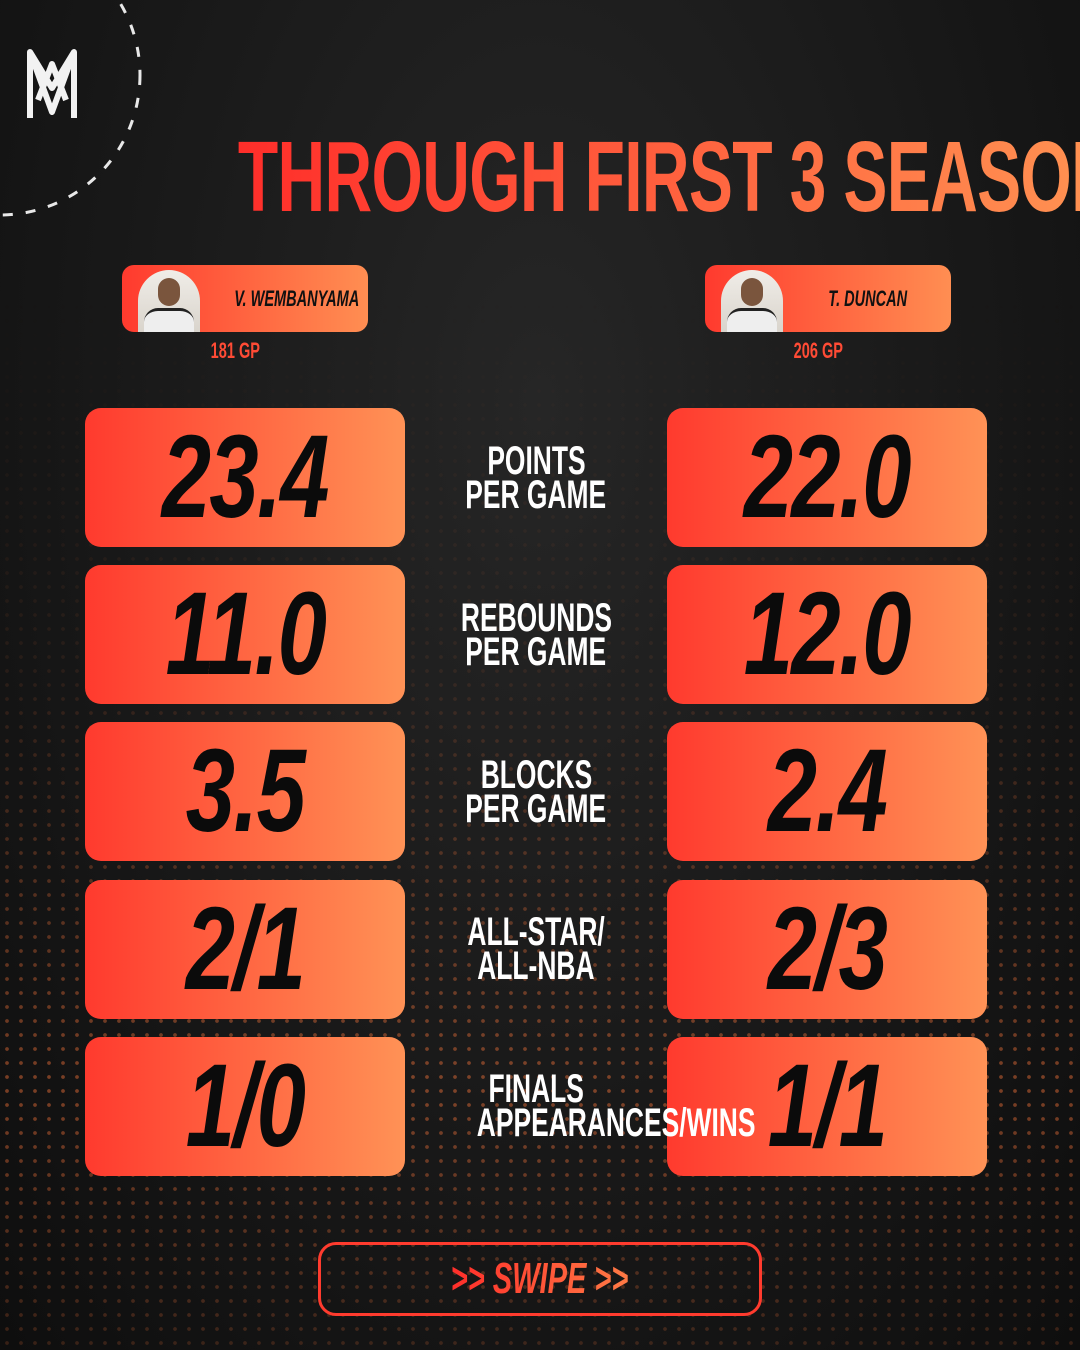 The width and height of the screenshot is (1080, 1350). I want to click on stat-label: POINTS PER GAME, so click(536, 477).